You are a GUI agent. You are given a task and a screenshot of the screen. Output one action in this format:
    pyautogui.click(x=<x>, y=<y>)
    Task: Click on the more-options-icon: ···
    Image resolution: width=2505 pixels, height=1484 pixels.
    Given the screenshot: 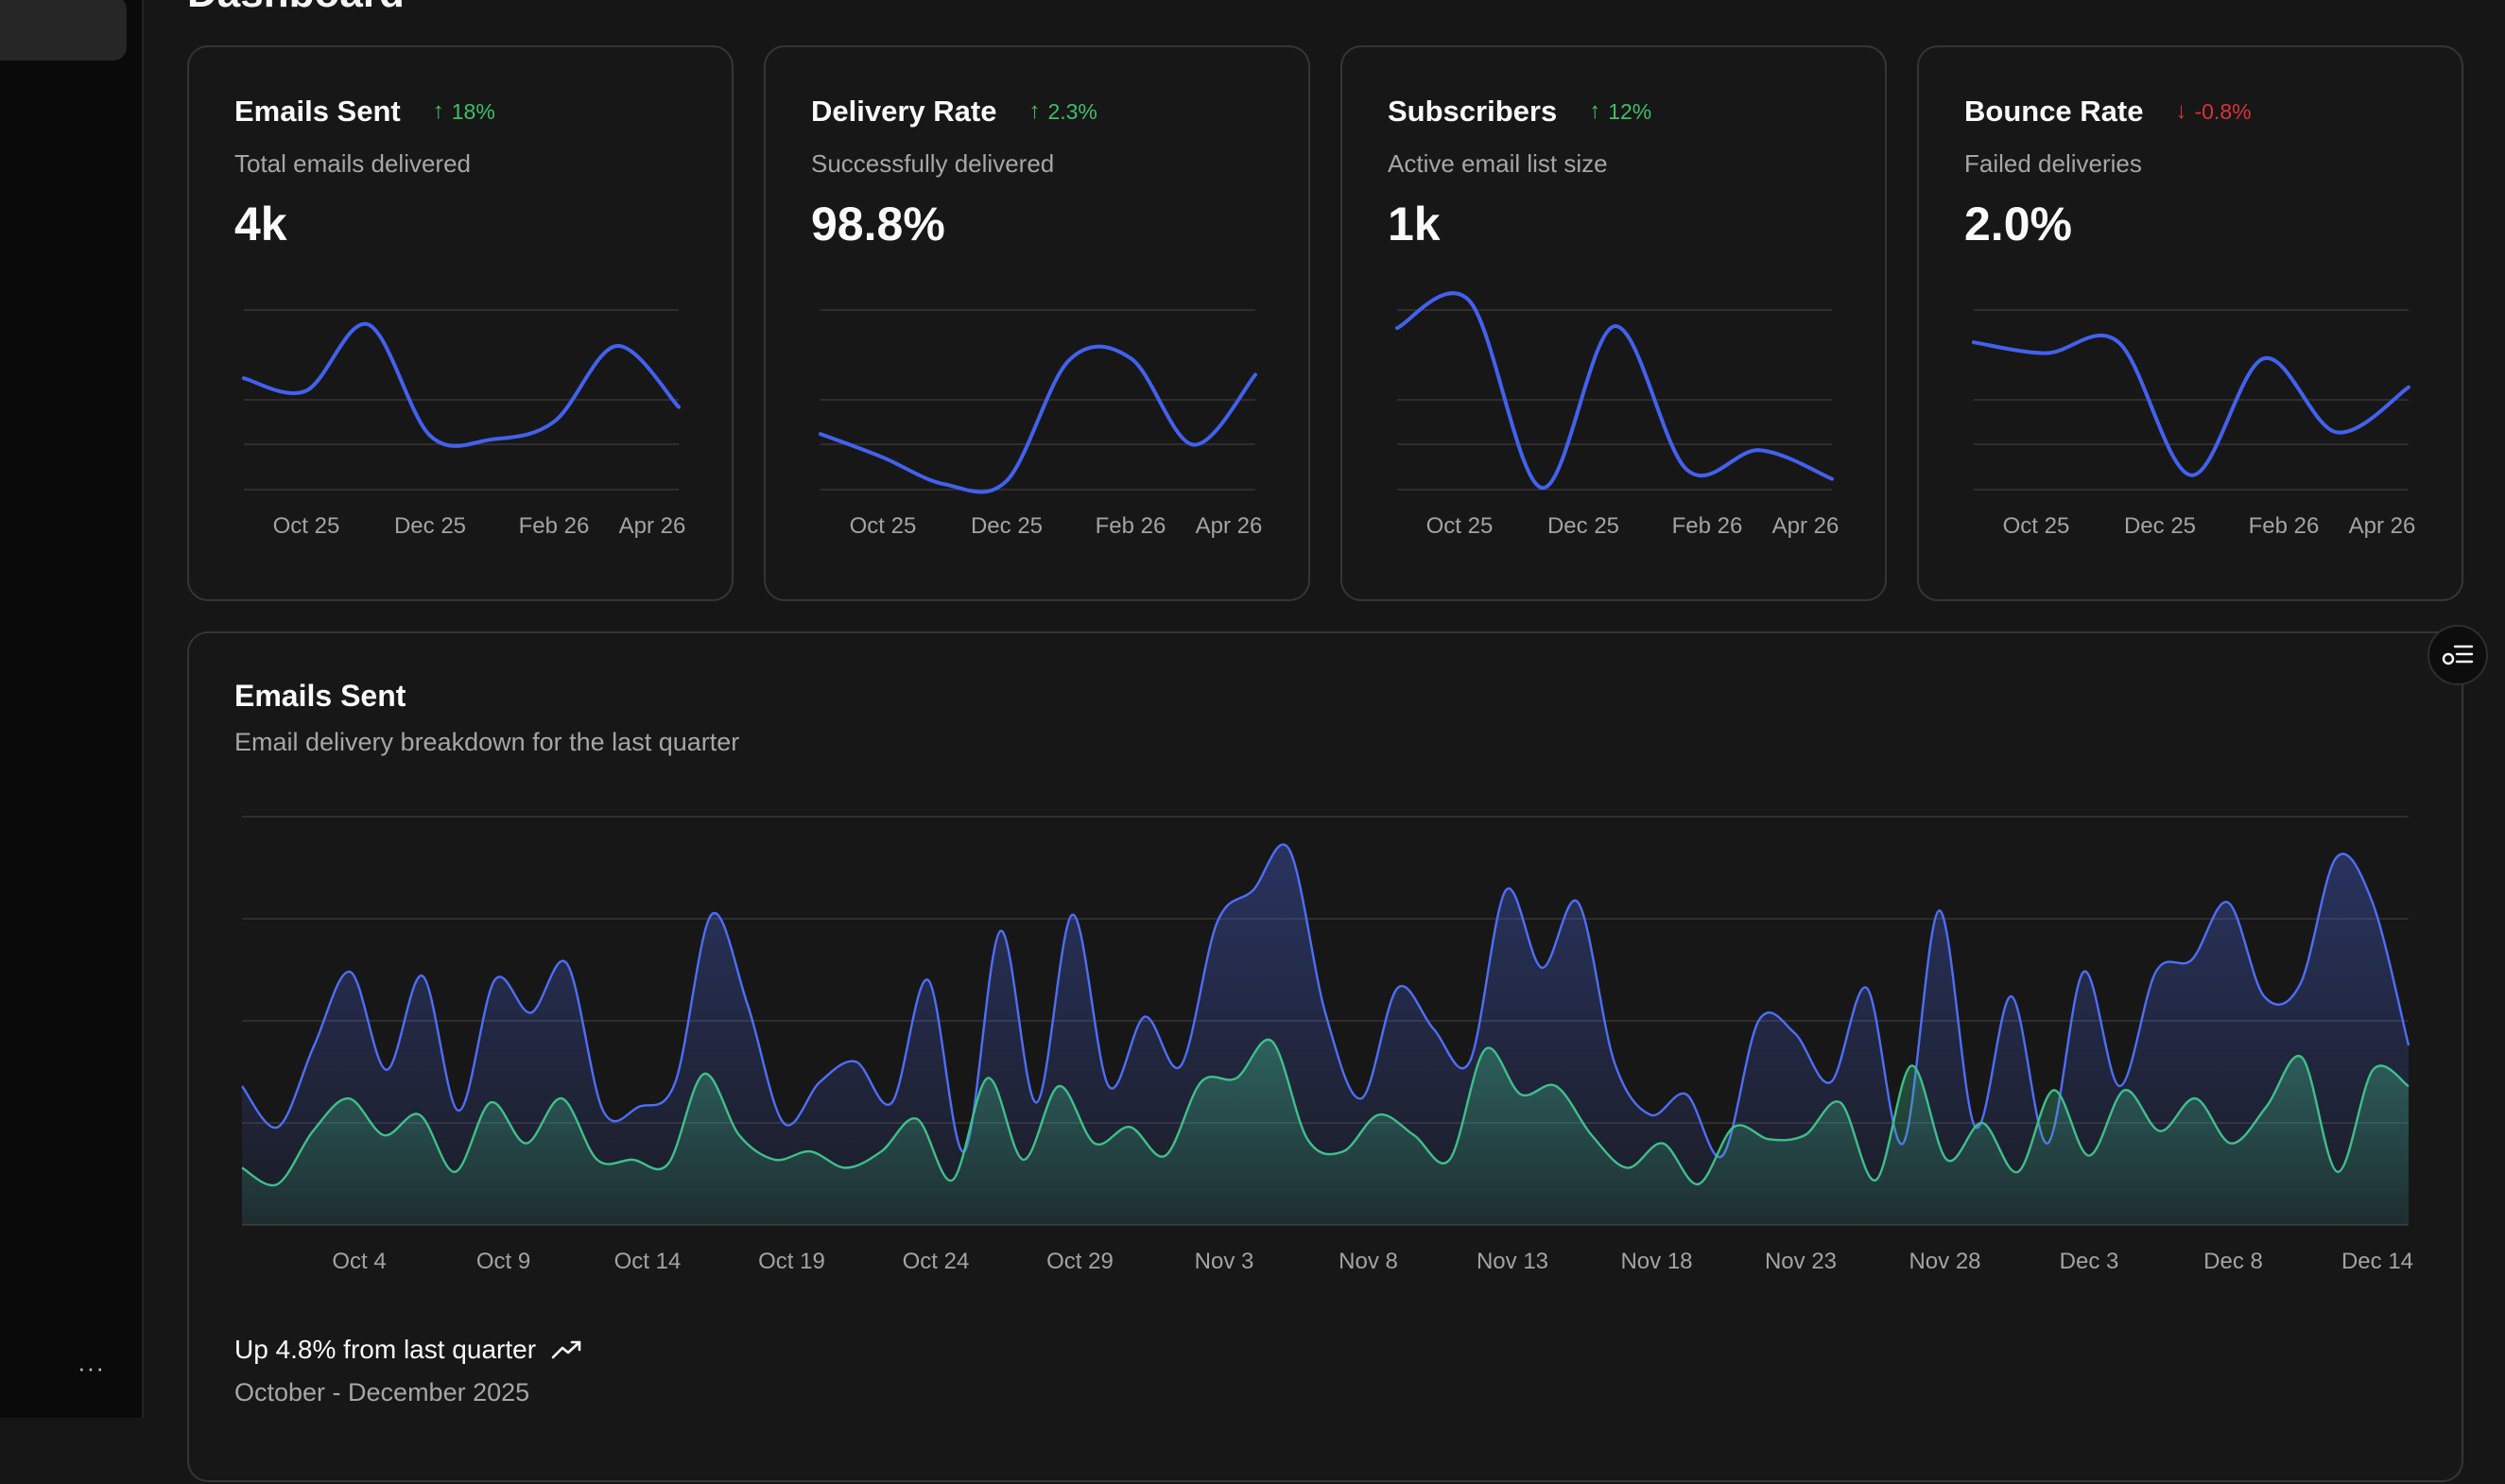 What is the action you would take?
    pyautogui.click(x=91, y=1368)
    